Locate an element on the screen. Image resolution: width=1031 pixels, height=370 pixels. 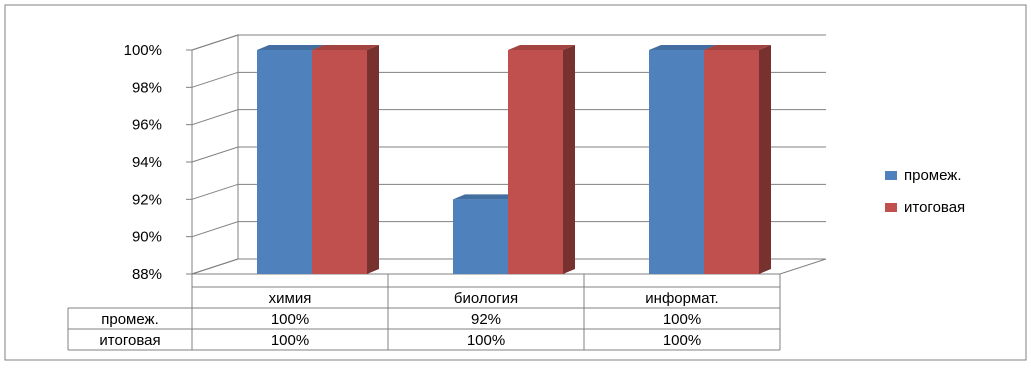
x-tick-label: информат. is located at coordinates (681, 298).